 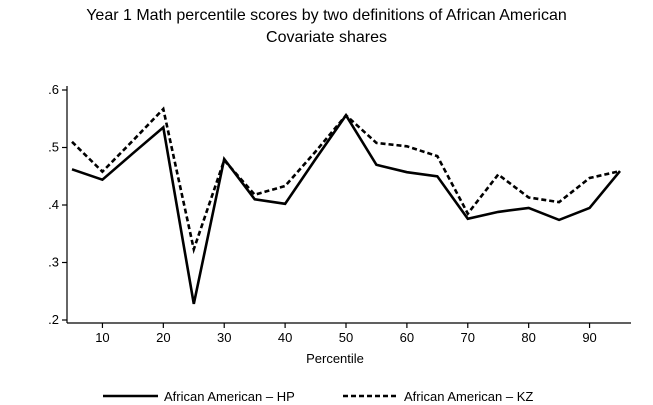 What do you see at coordinates (528, 337) in the screenshot?
I see `x-tick-label: 80` at bounding box center [528, 337].